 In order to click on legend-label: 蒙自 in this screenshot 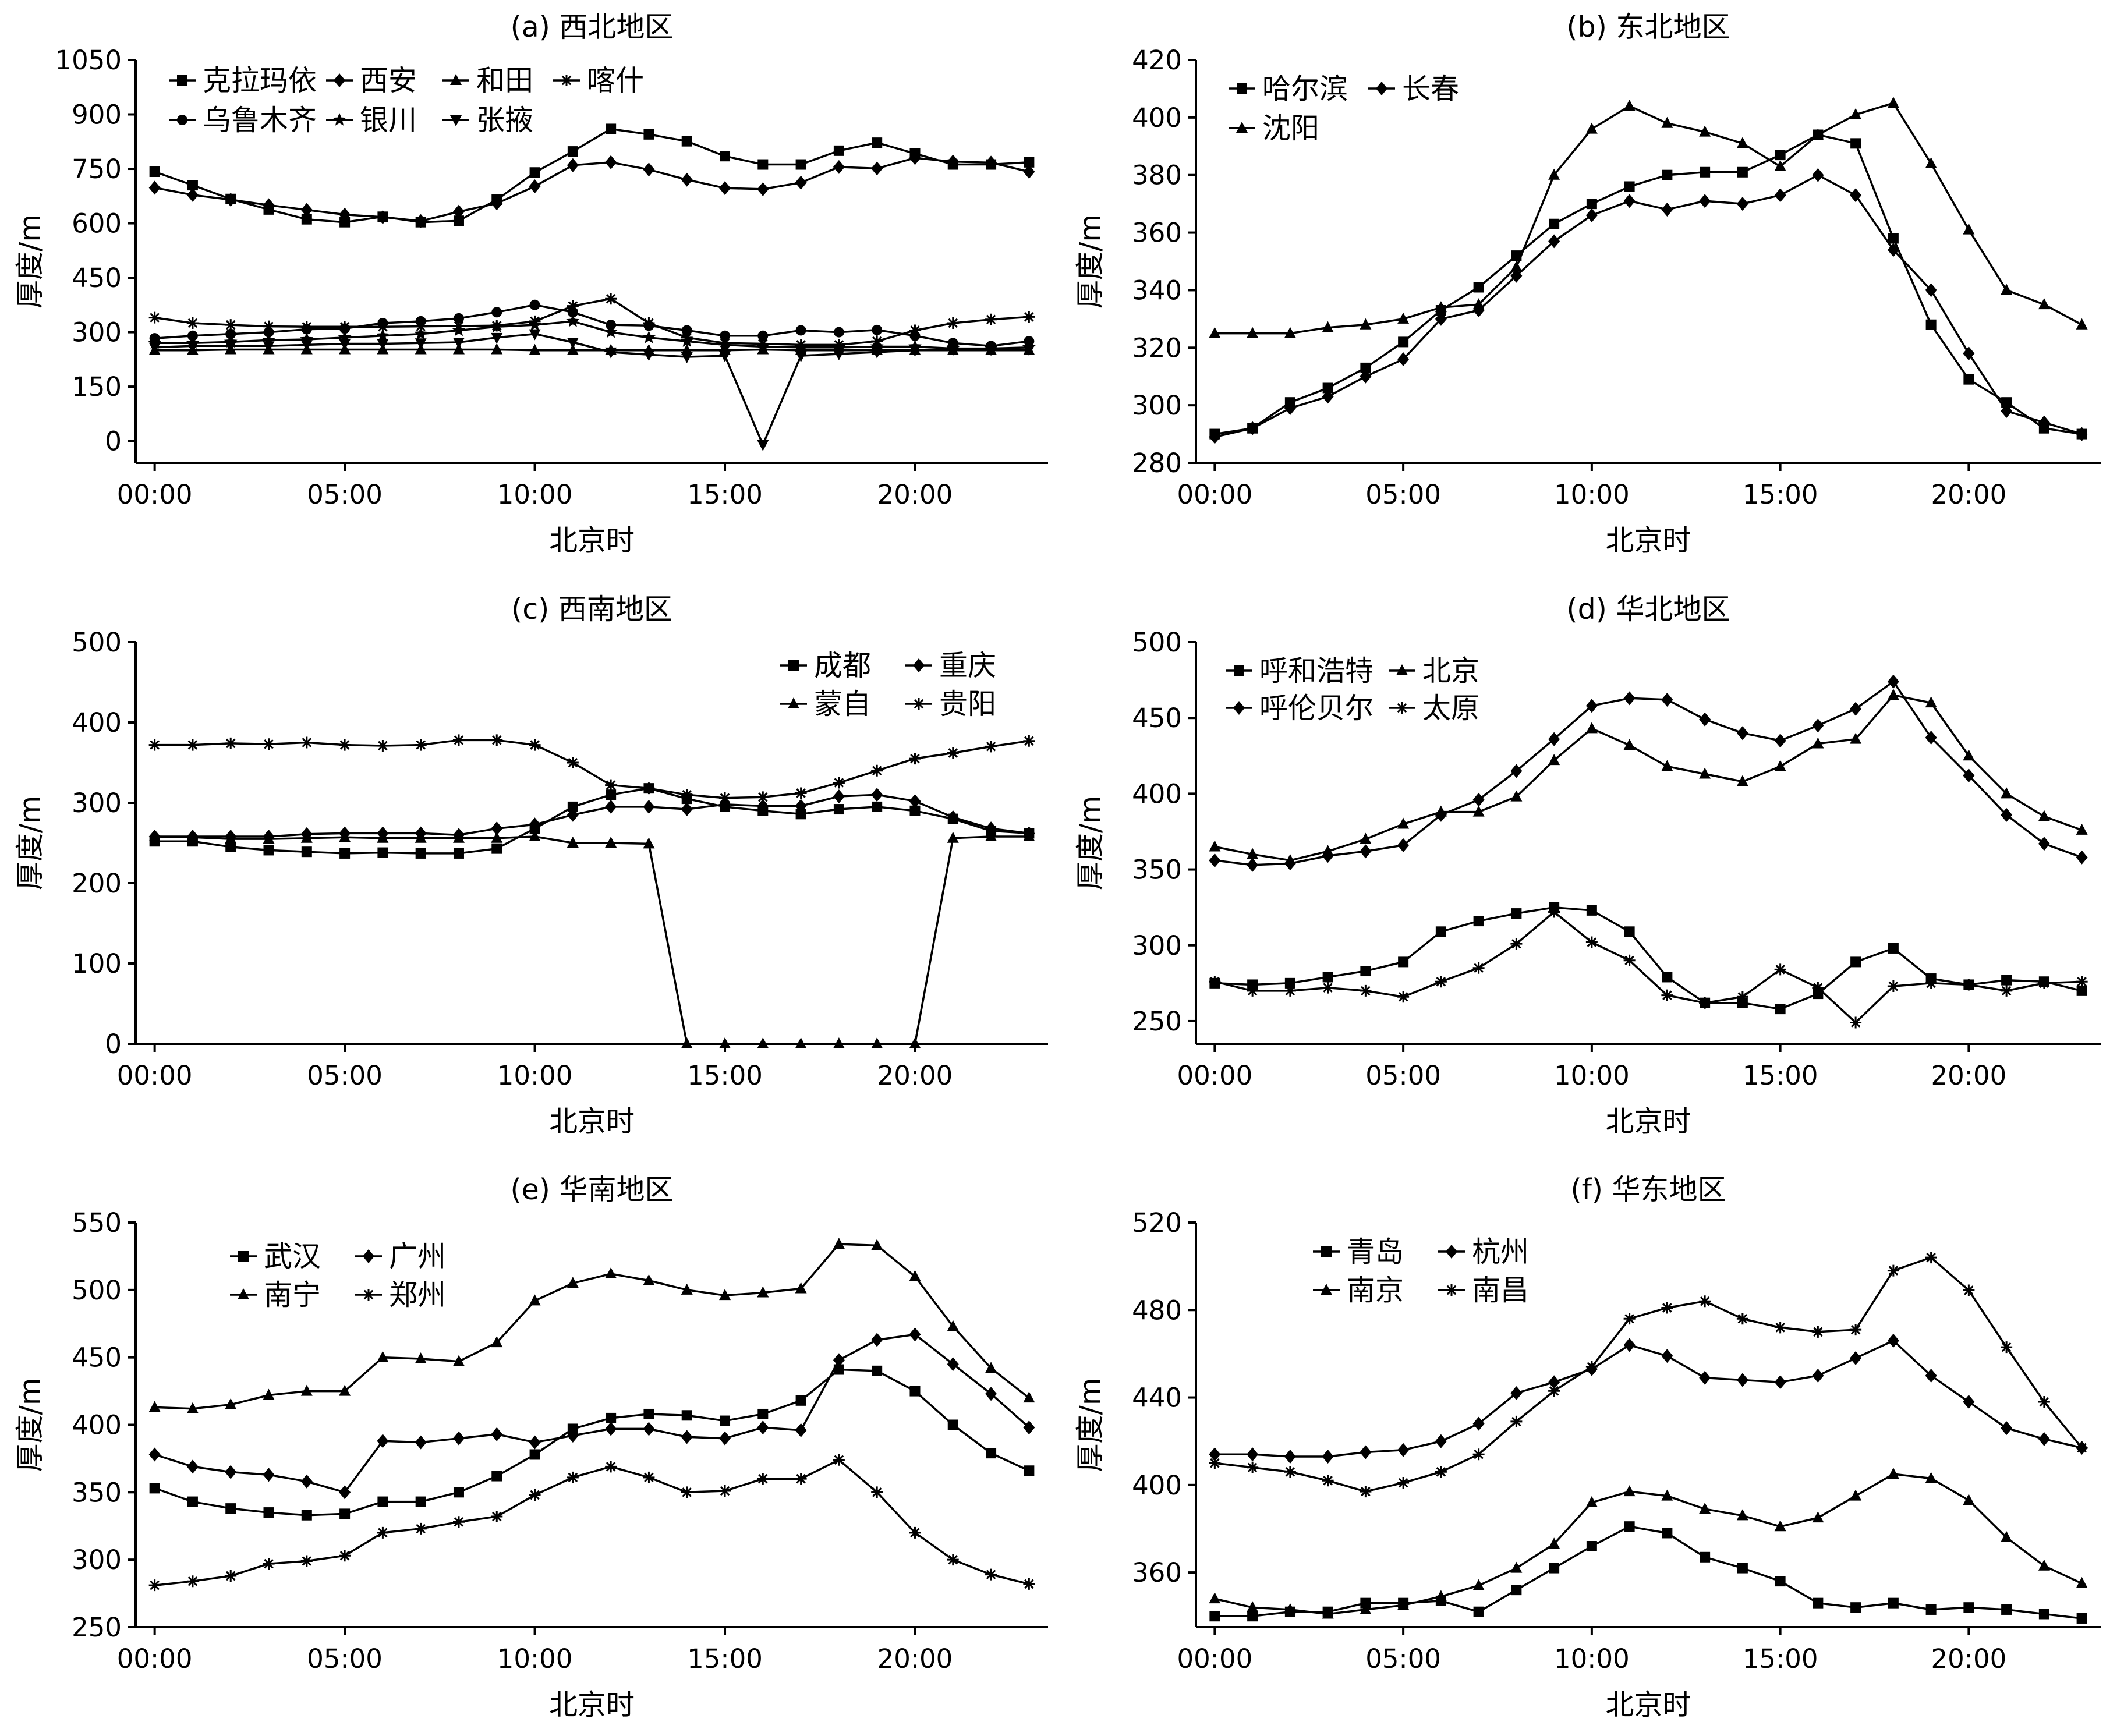, I will do `click(842, 704)`.